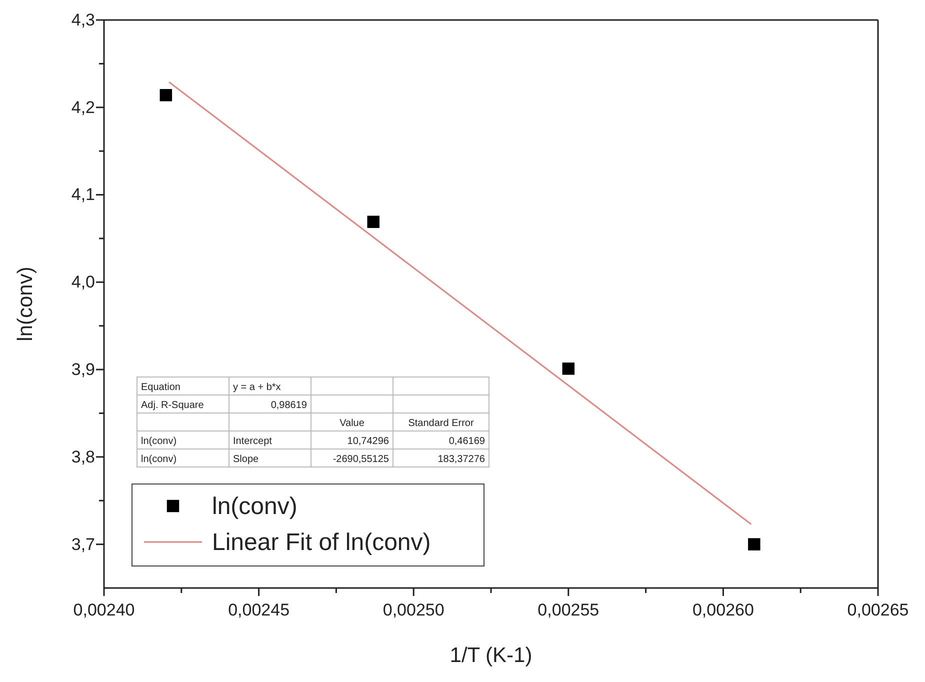 The image size is (925, 682). Describe the element at coordinates (83, 369) in the screenshot. I see `y-tick-label: 3,9` at that location.